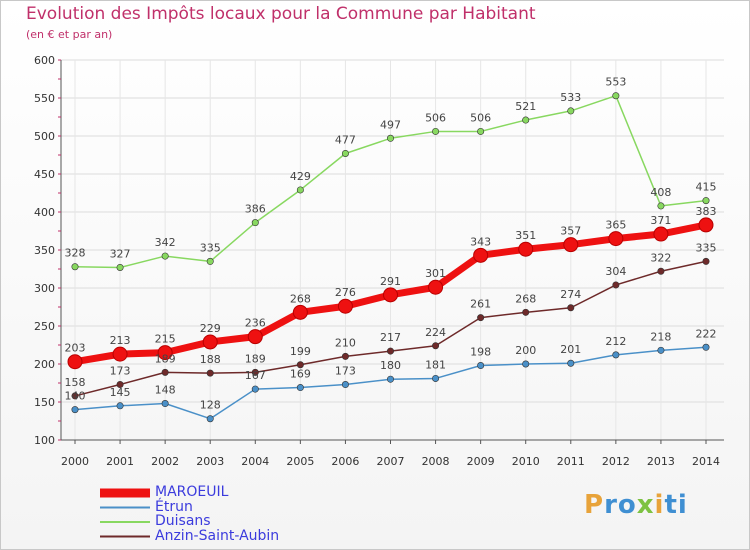 This screenshot has width=750, height=550. What do you see at coordinates (75, 461) in the screenshot?
I see `x-tick-label: 2000` at bounding box center [75, 461].